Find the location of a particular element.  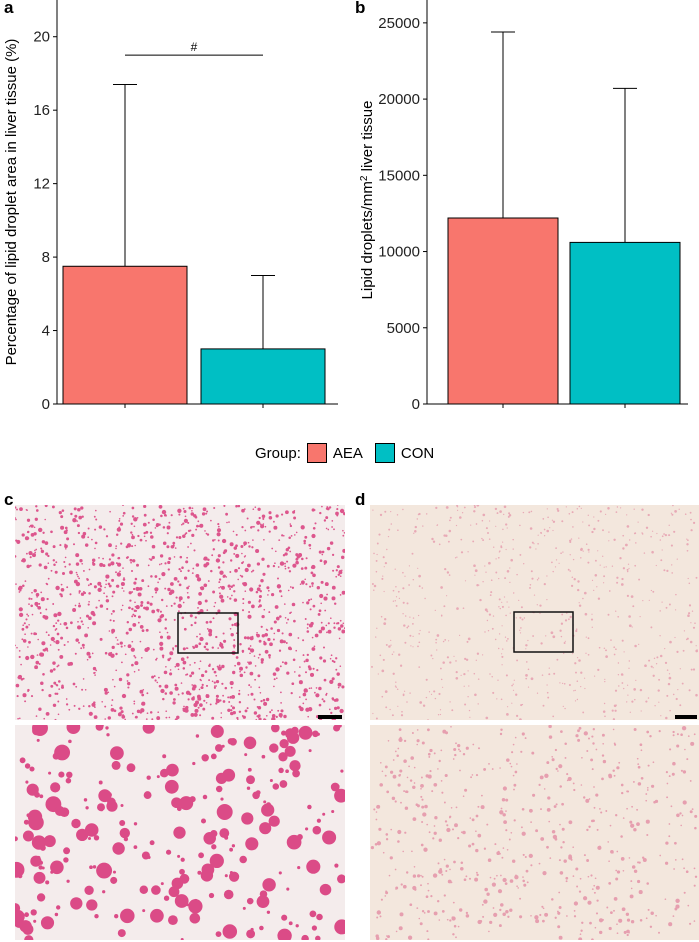

micrograph-con-overview is located at coordinates (534, 612).